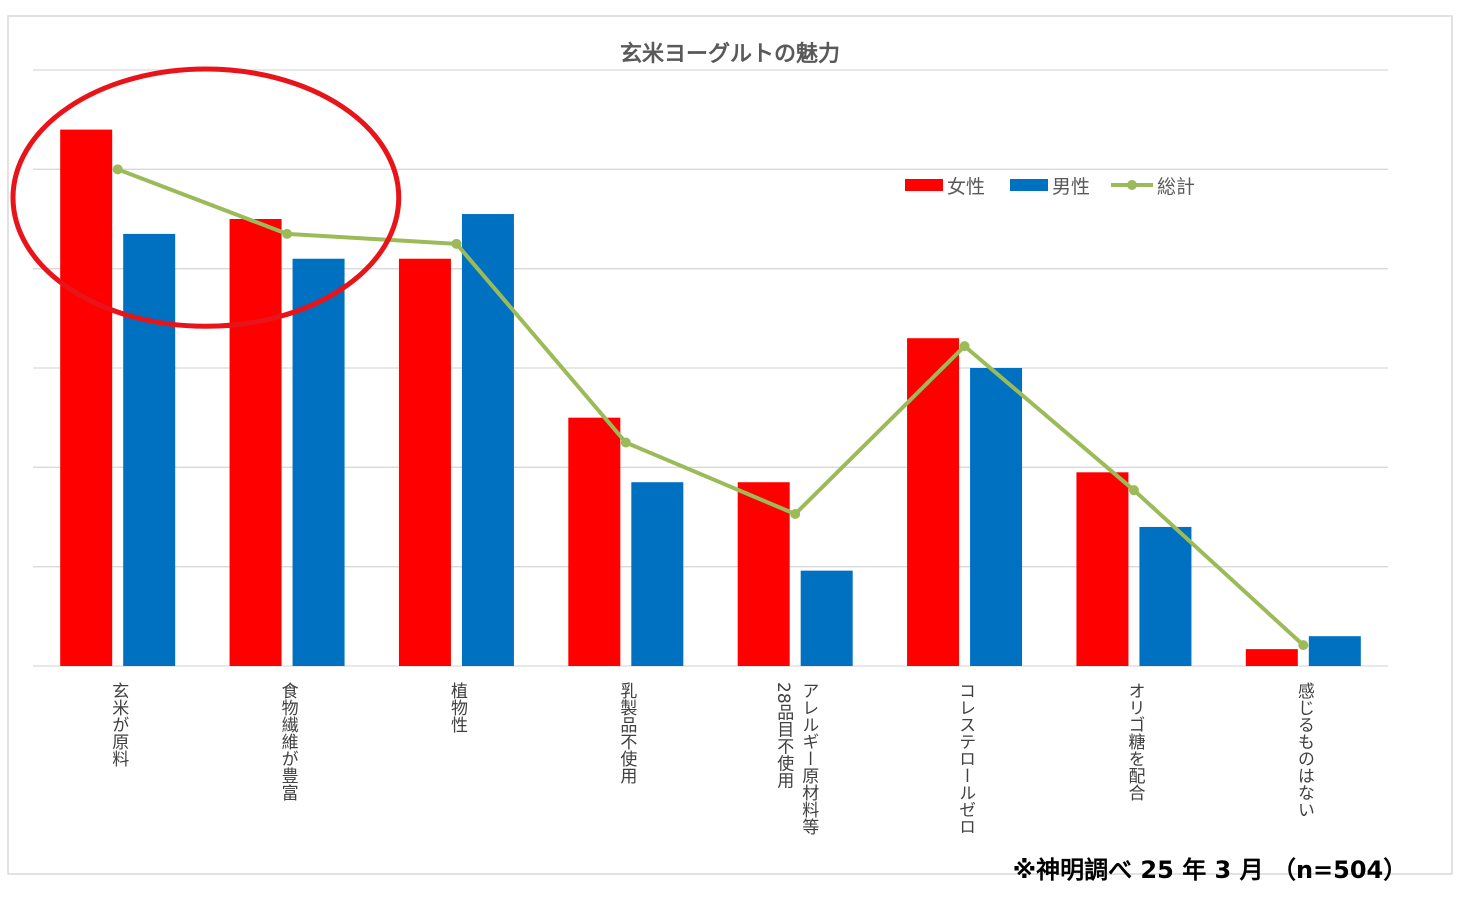  What do you see at coordinates (1303, 750) in the screenshot?
I see `category-label: 感じるものはない` at bounding box center [1303, 750].